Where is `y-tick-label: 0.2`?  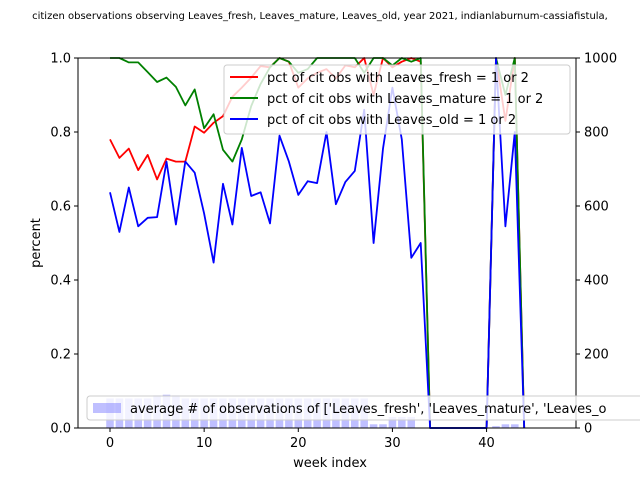
y-tick-label: 0.2 is located at coordinates (60, 355).